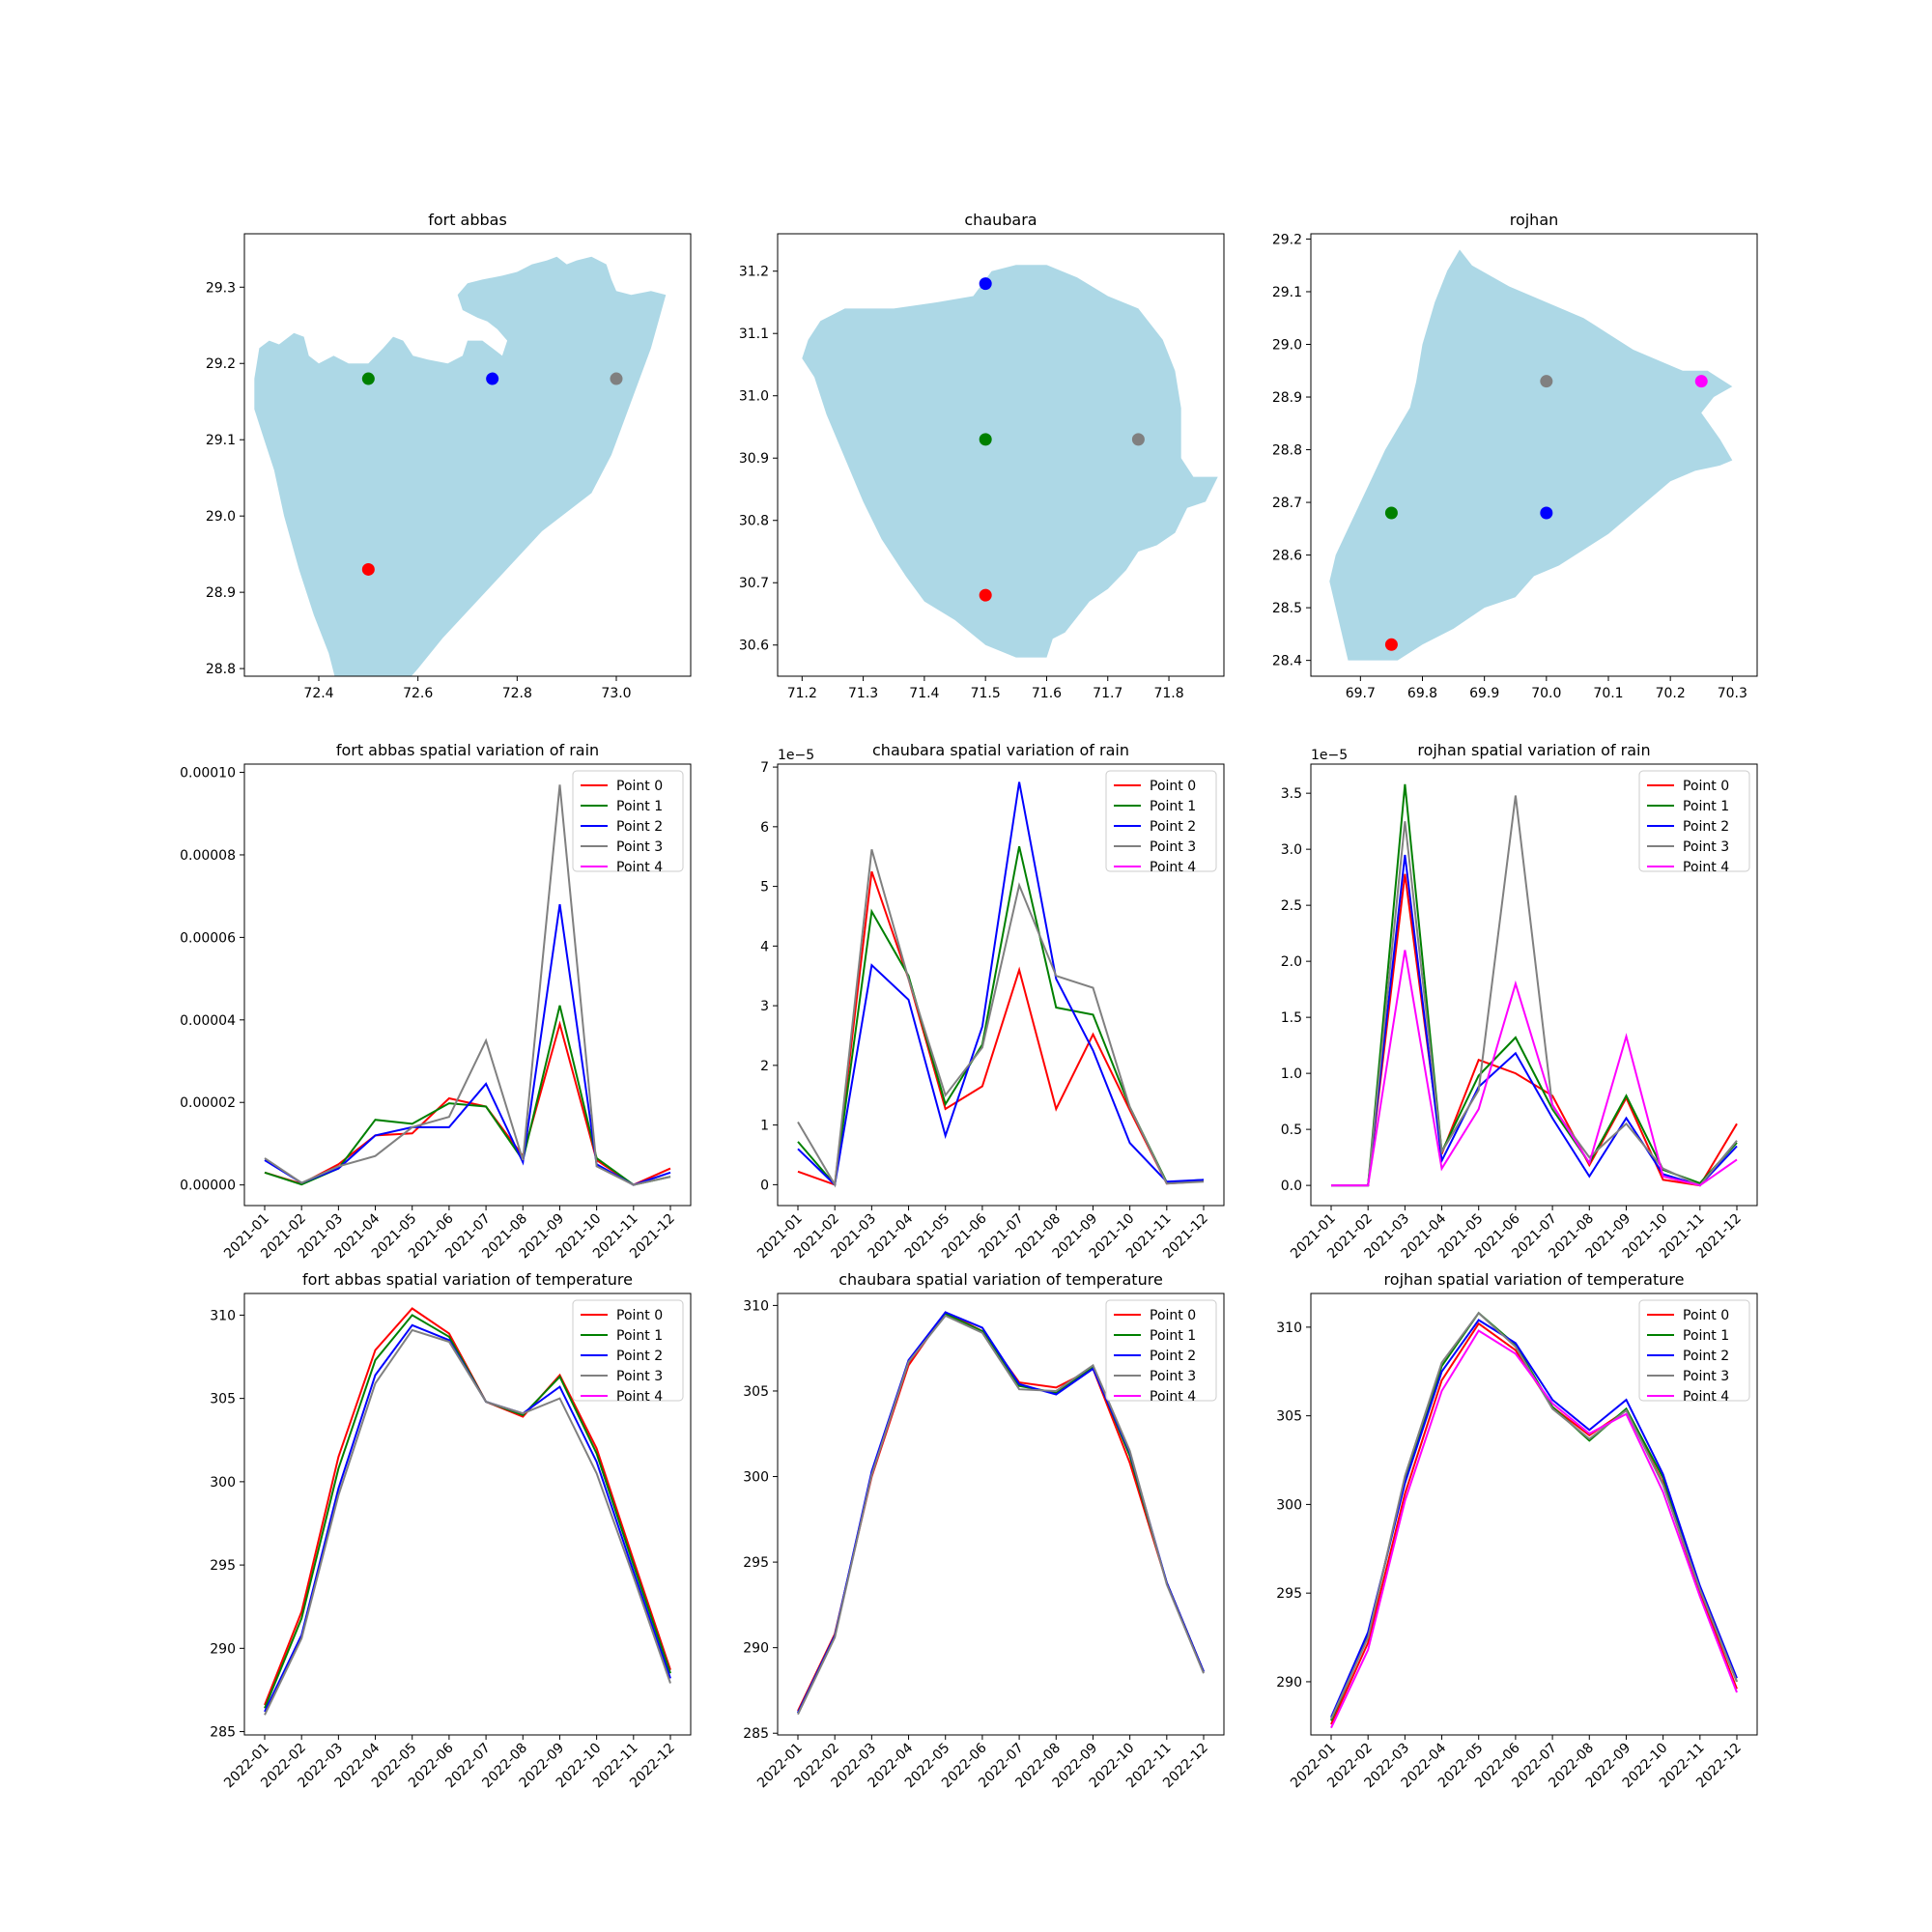  I want to click on x-tick-label: 71.5, so click(986, 693).